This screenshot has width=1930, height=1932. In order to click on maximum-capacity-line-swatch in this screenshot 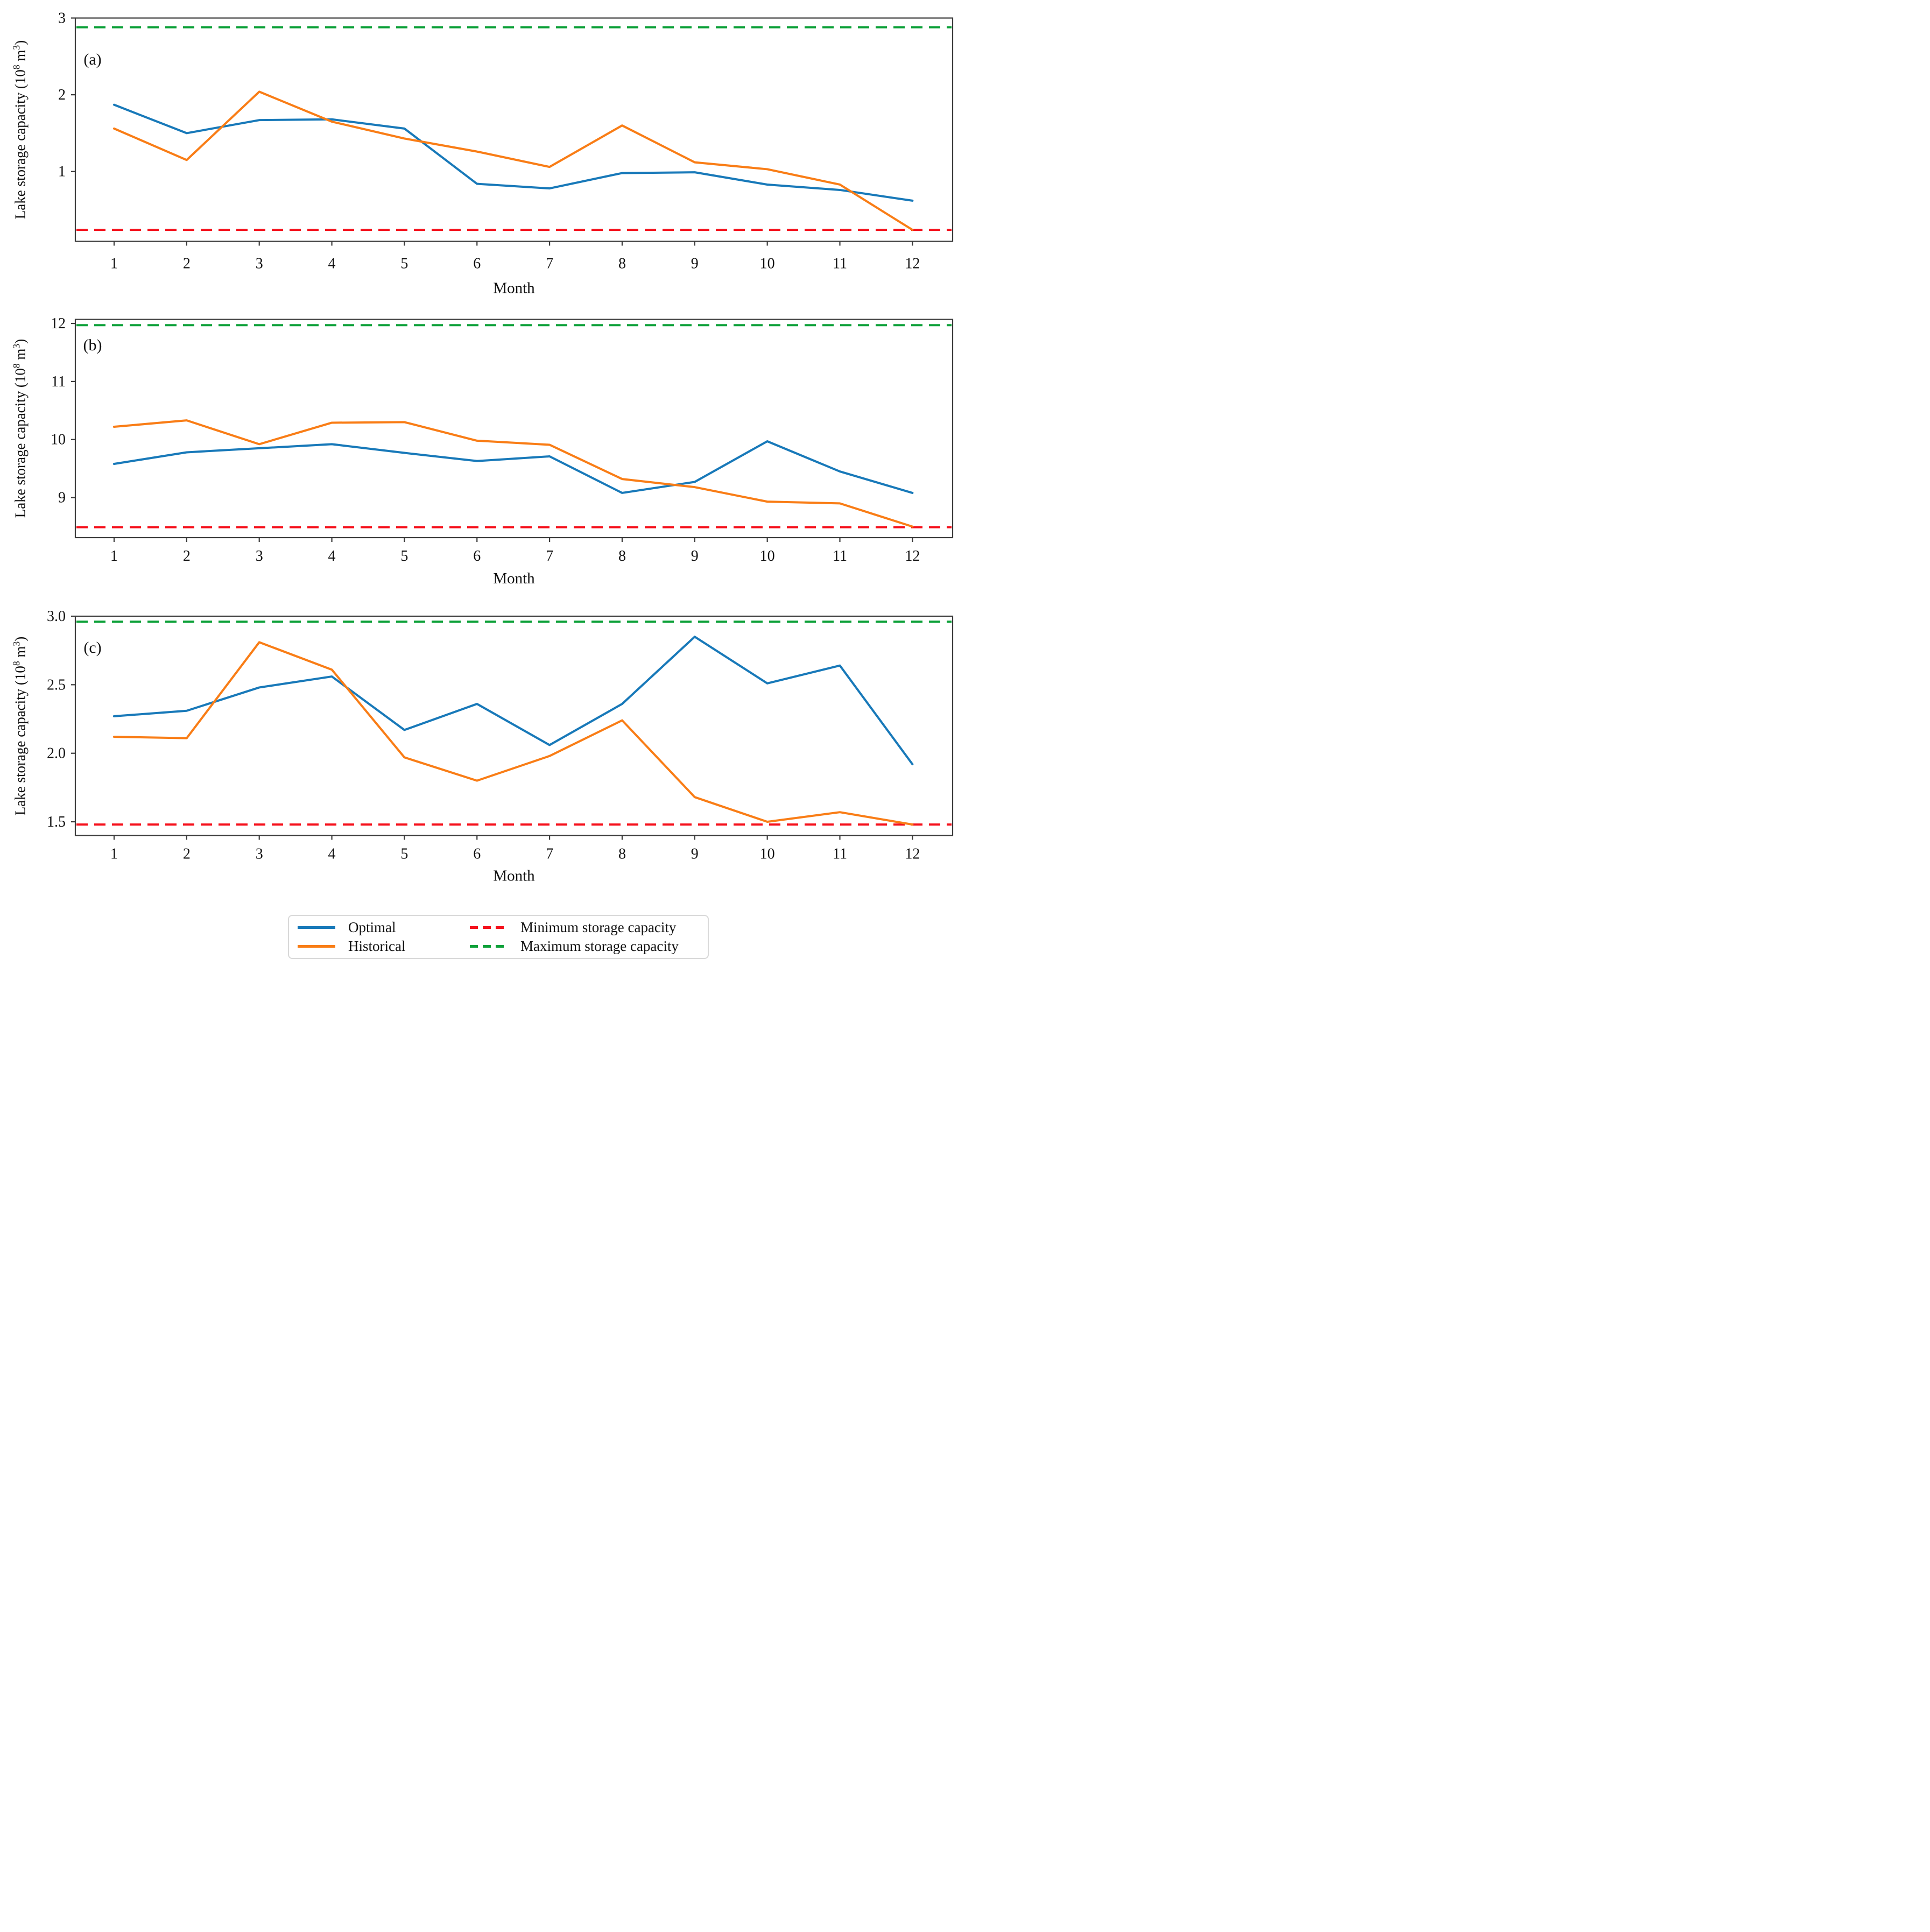, I will do `click(489, 946)`.